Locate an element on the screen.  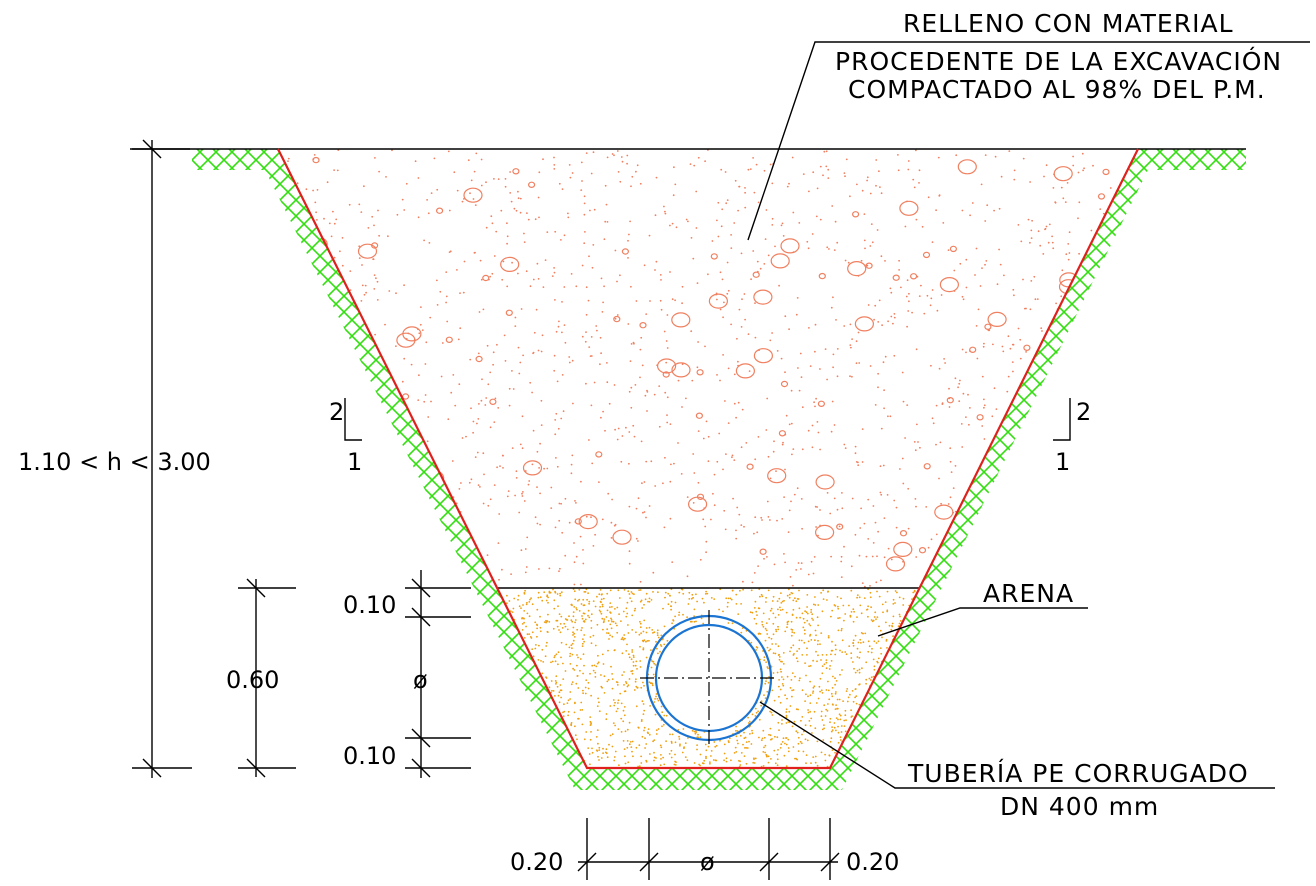
right-slope-rise: 2 is located at coordinates (1083, 412).